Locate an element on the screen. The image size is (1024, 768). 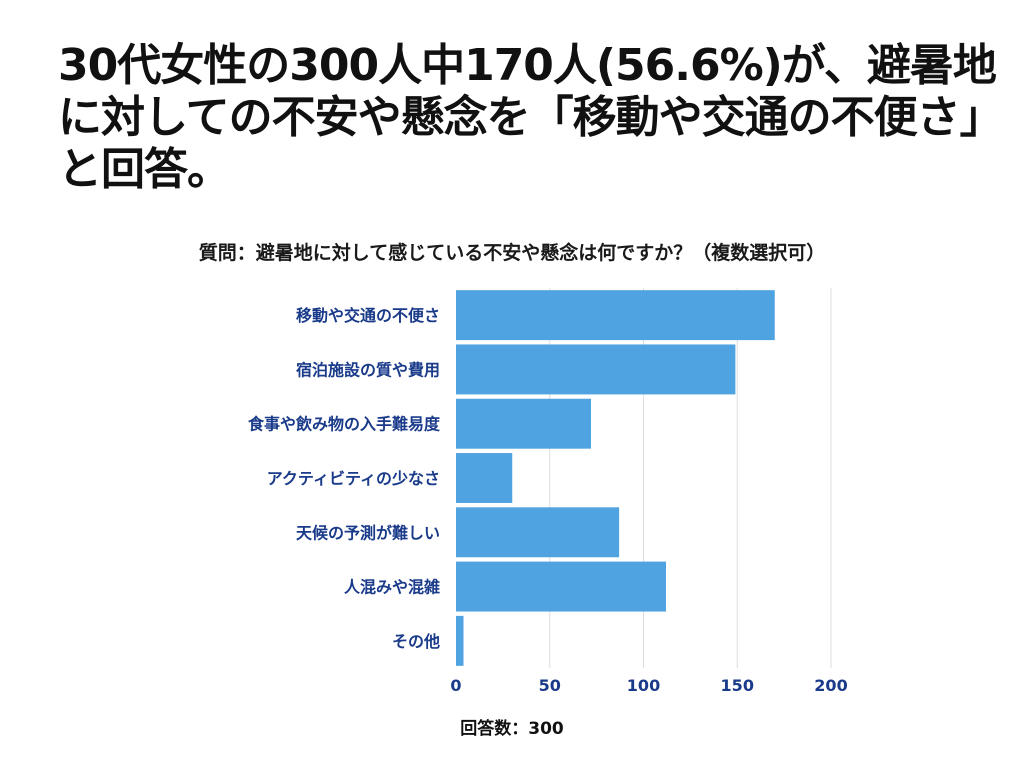
category-label: 天候の予測が難しい is located at coordinates (368, 532).